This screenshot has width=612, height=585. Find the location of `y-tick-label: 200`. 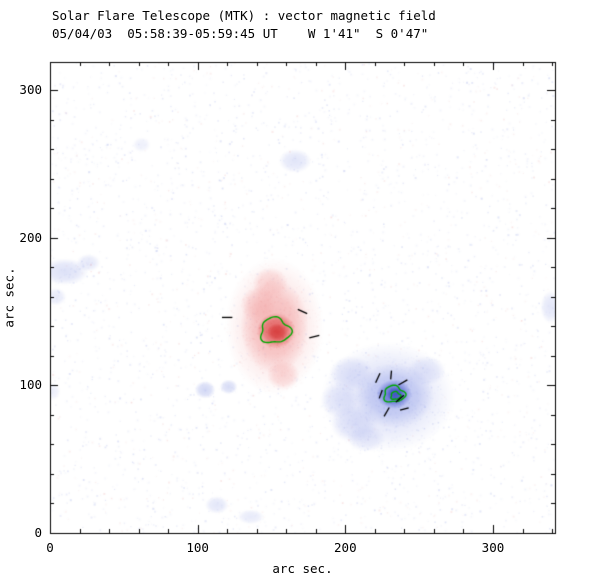

y-tick-label: 200 is located at coordinates (30, 237).